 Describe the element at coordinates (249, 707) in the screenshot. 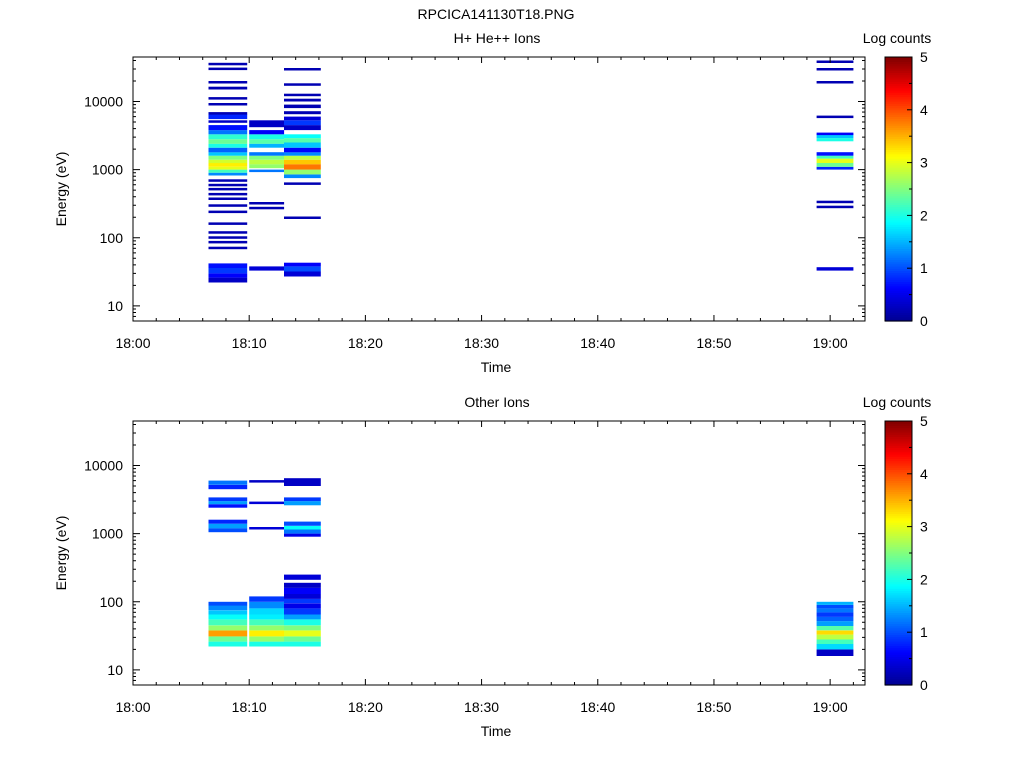

I see `x-tick-label: 18:10` at that location.